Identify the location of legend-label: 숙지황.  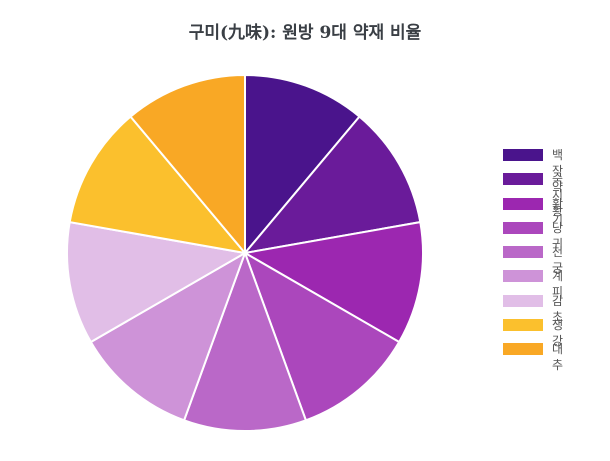
(558, 195).